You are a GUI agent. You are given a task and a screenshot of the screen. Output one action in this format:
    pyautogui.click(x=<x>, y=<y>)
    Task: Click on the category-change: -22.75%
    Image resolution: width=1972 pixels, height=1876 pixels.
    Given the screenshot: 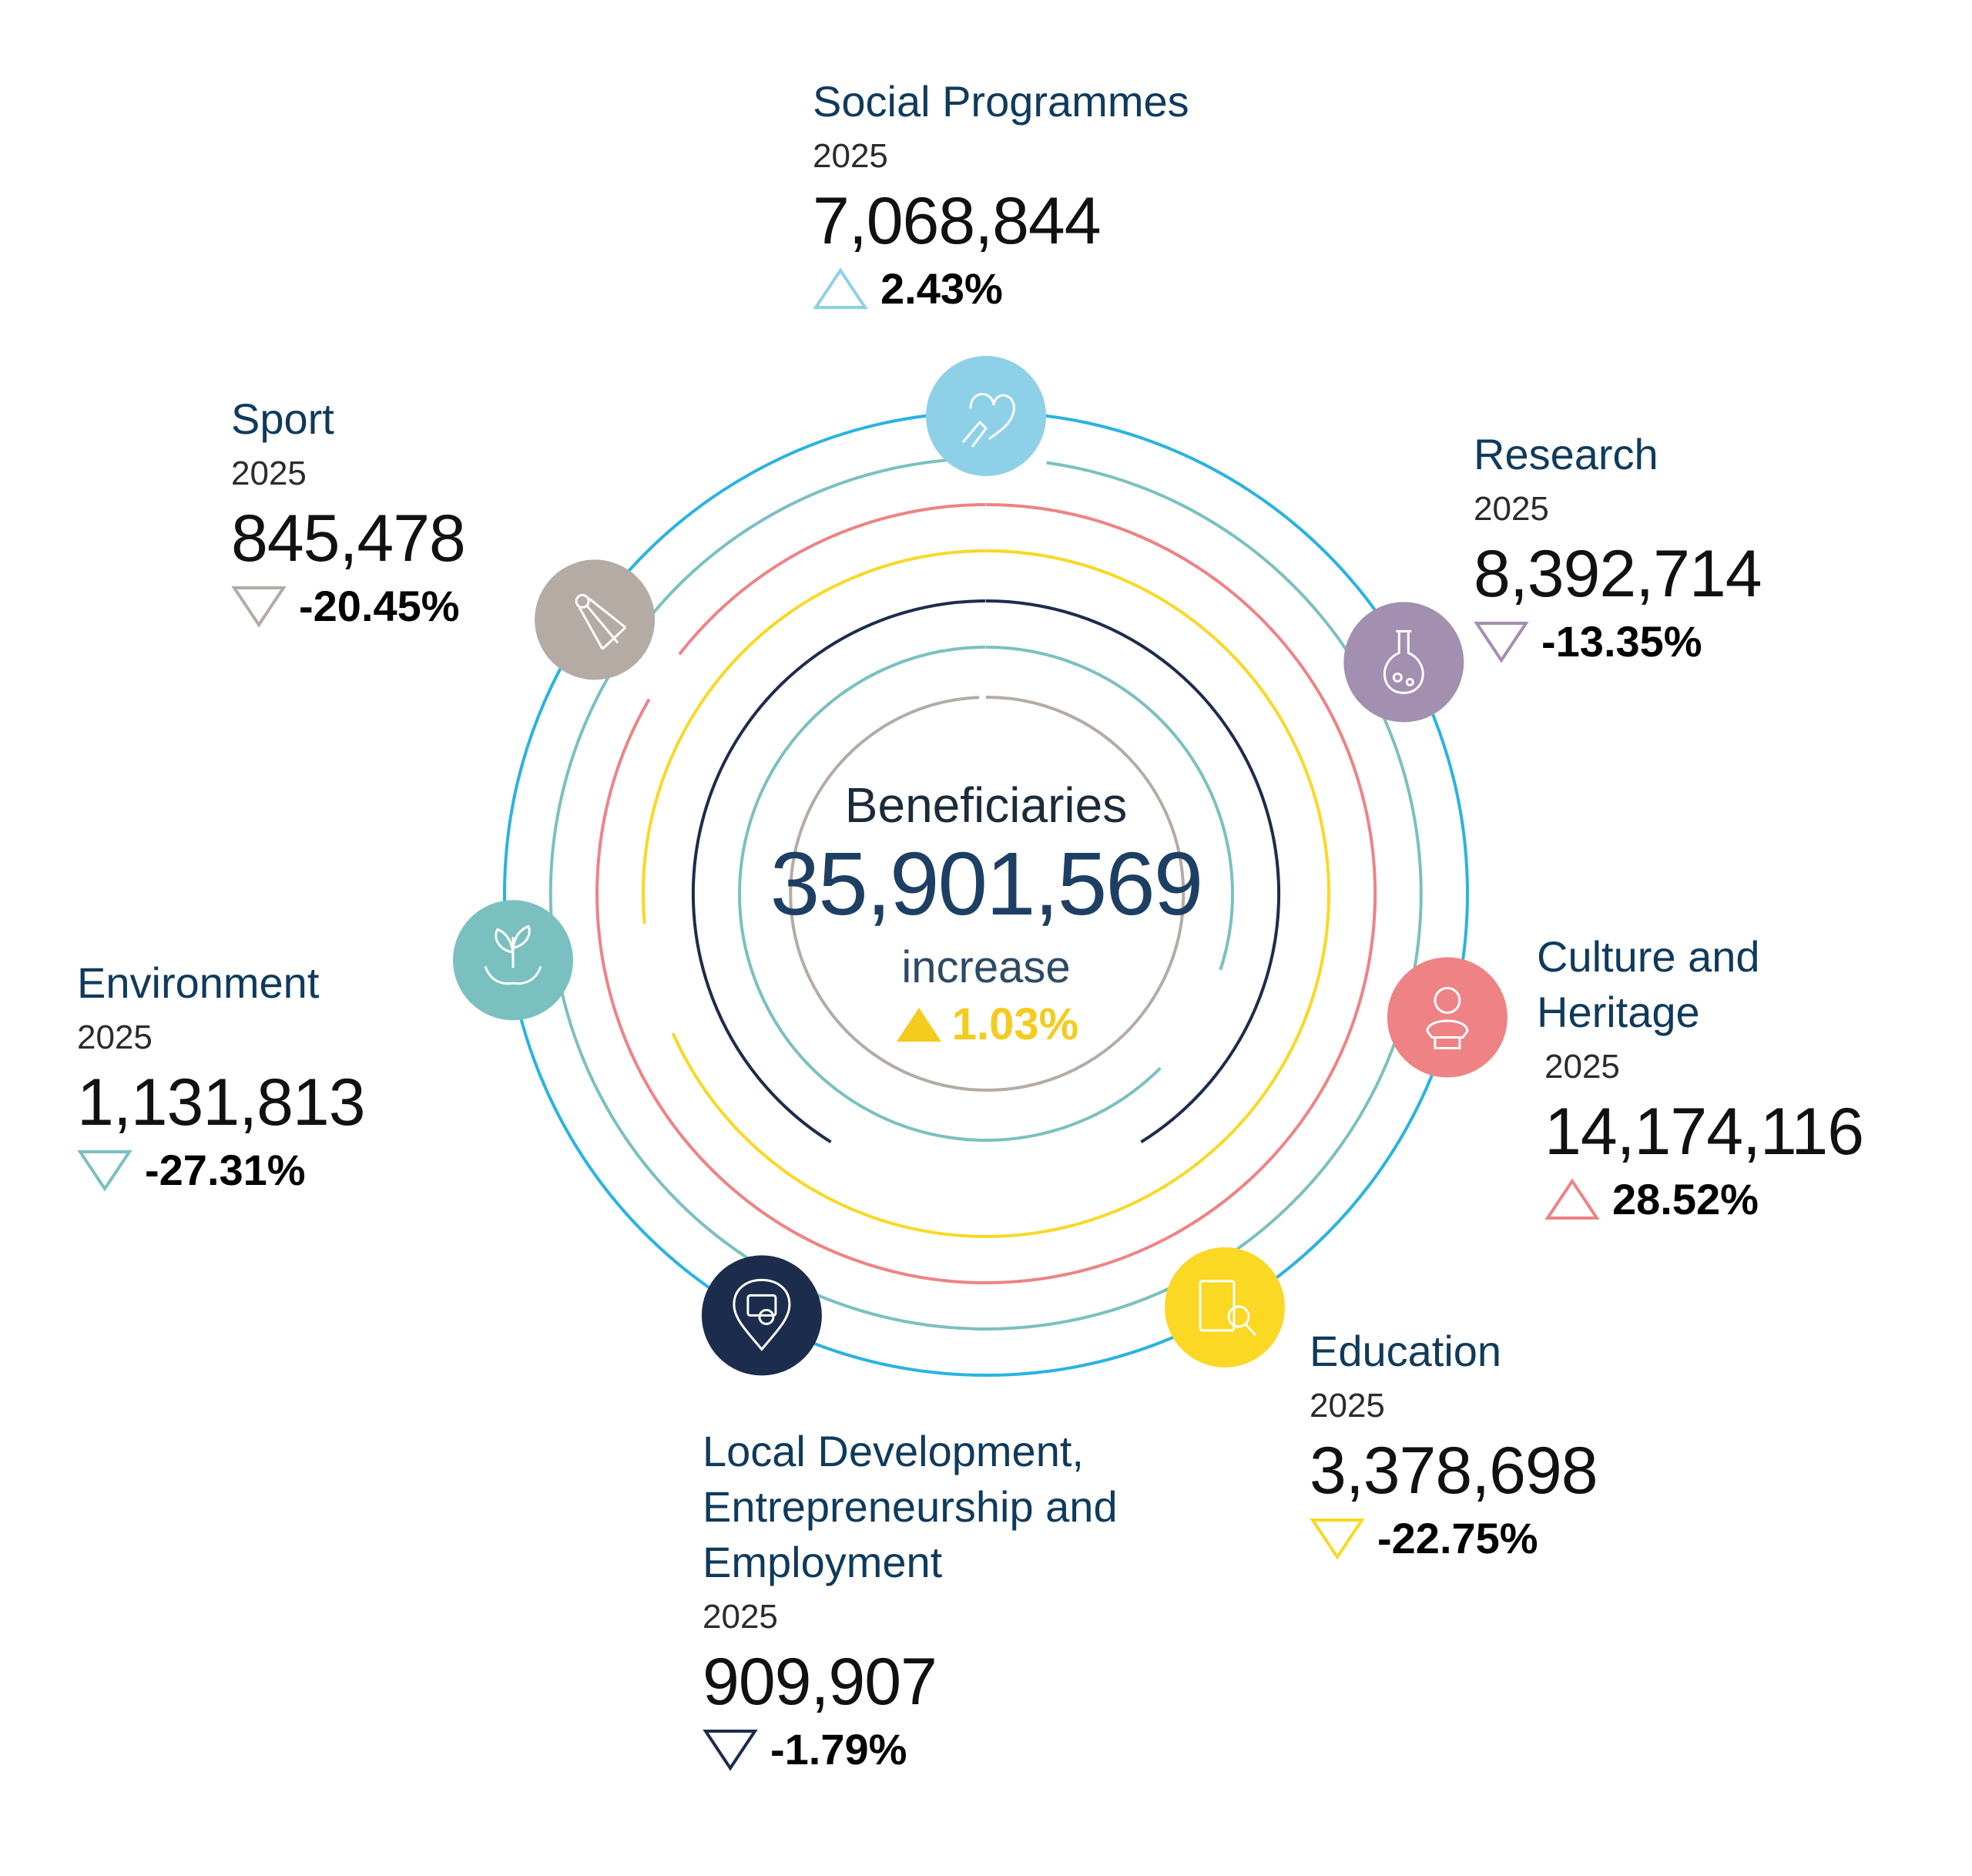 What is the action you would take?
    pyautogui.click(x=1454, y=1539)
    